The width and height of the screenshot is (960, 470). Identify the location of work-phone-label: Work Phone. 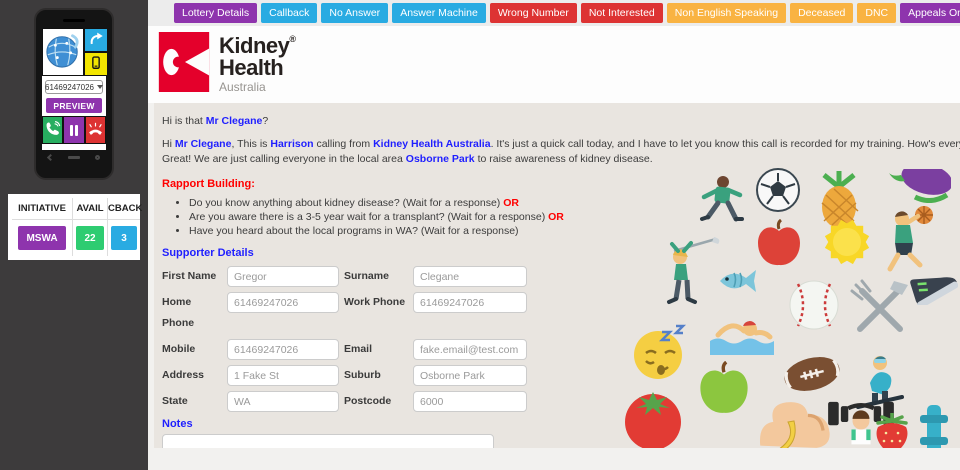
(375, 302).